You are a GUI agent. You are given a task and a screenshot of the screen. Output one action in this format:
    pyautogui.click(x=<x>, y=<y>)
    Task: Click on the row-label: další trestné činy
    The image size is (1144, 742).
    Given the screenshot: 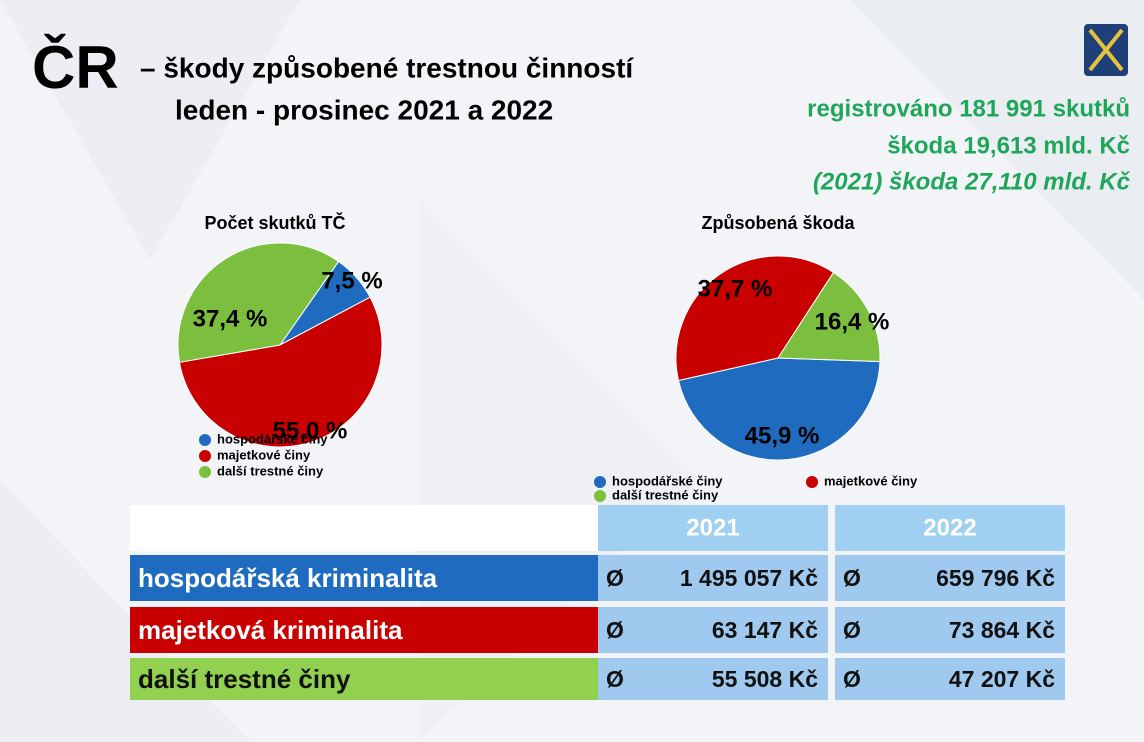 What is the action you would take?
    pyautogui.click(x=244, y=679)
    